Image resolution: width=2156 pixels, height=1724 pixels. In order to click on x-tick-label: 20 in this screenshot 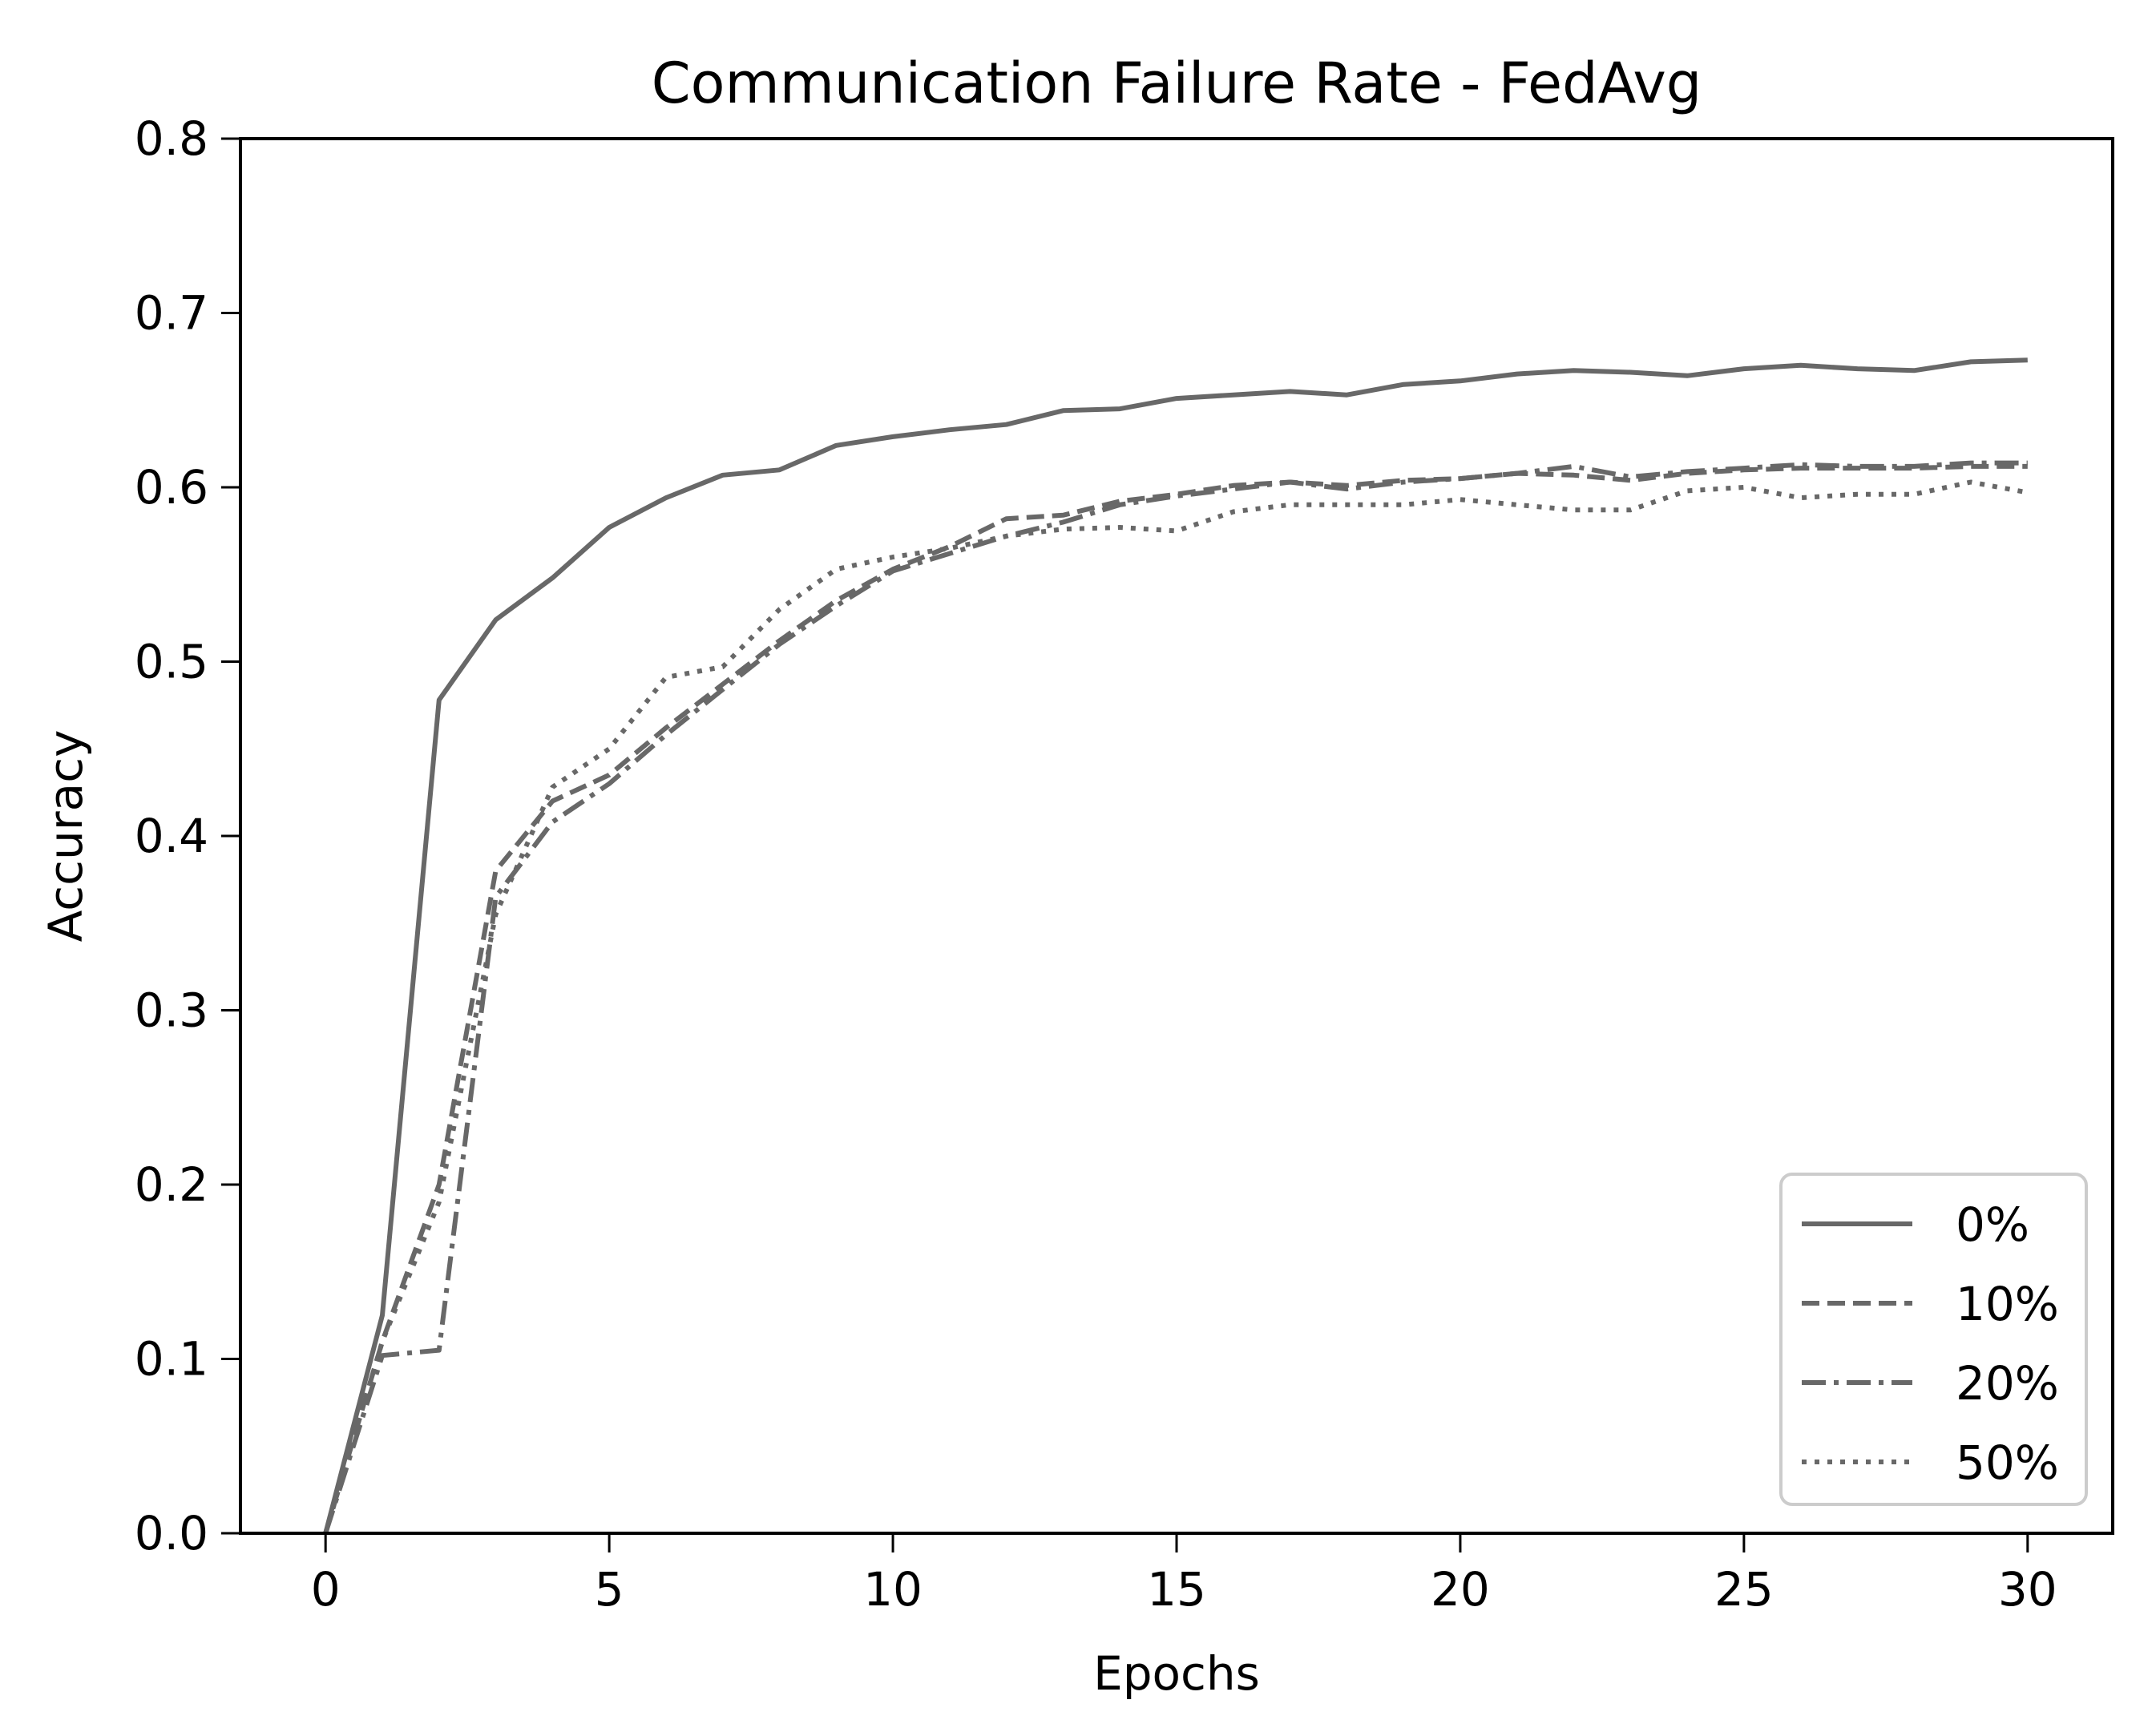, I will do `click(1460, 1590)`.